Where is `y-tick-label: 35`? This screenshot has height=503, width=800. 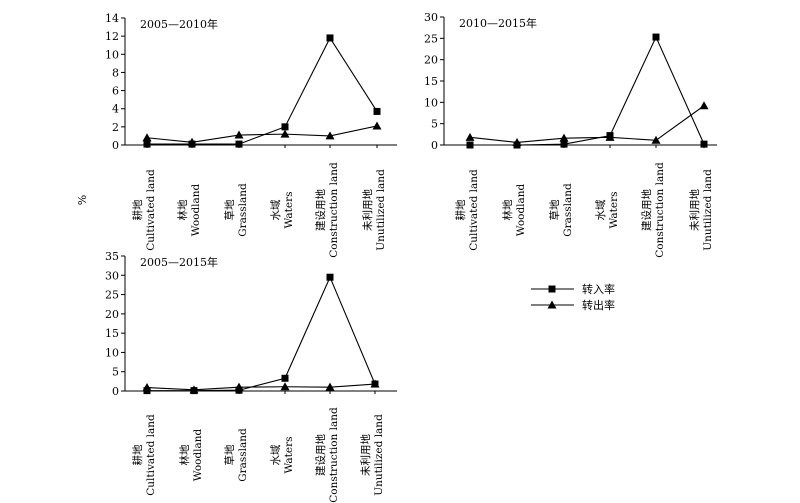 y-tick-label: 35 is located at coordinates (112, 256).